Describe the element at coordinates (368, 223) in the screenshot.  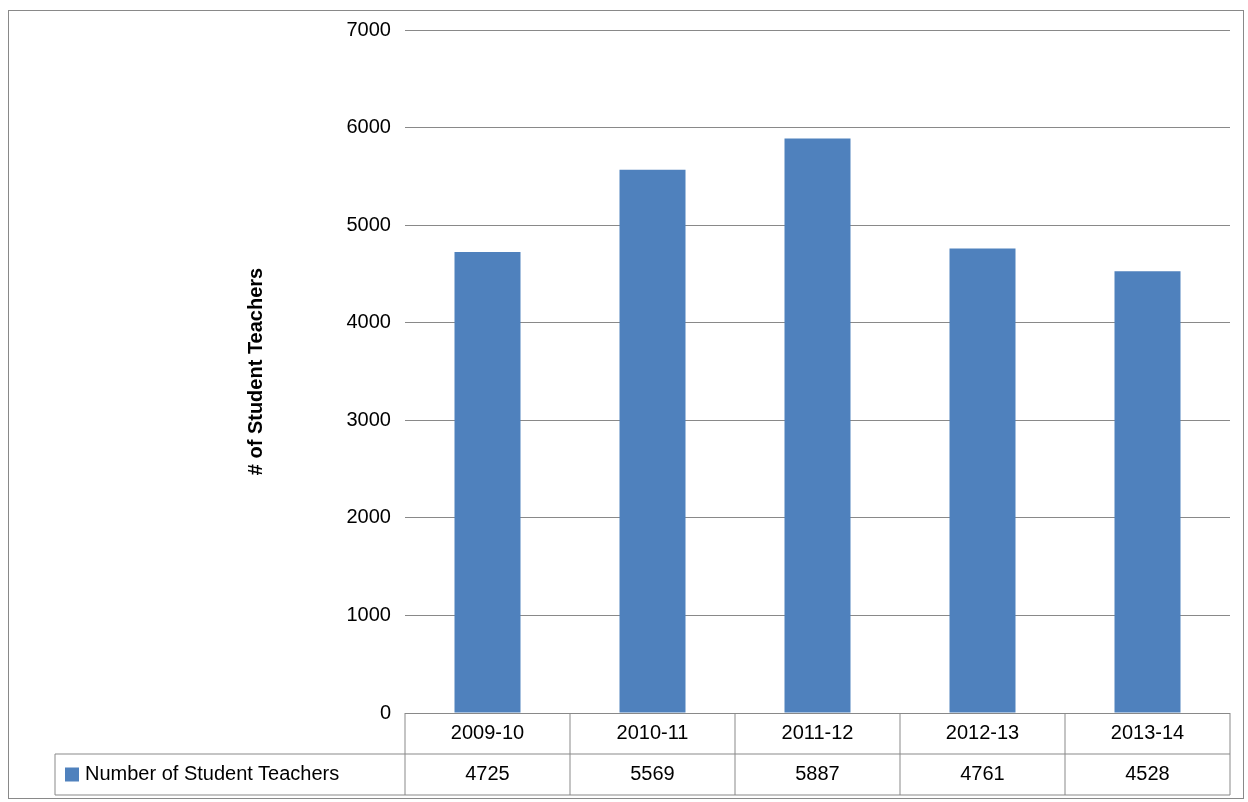
I see `y-tick-label: 5000` at that location.